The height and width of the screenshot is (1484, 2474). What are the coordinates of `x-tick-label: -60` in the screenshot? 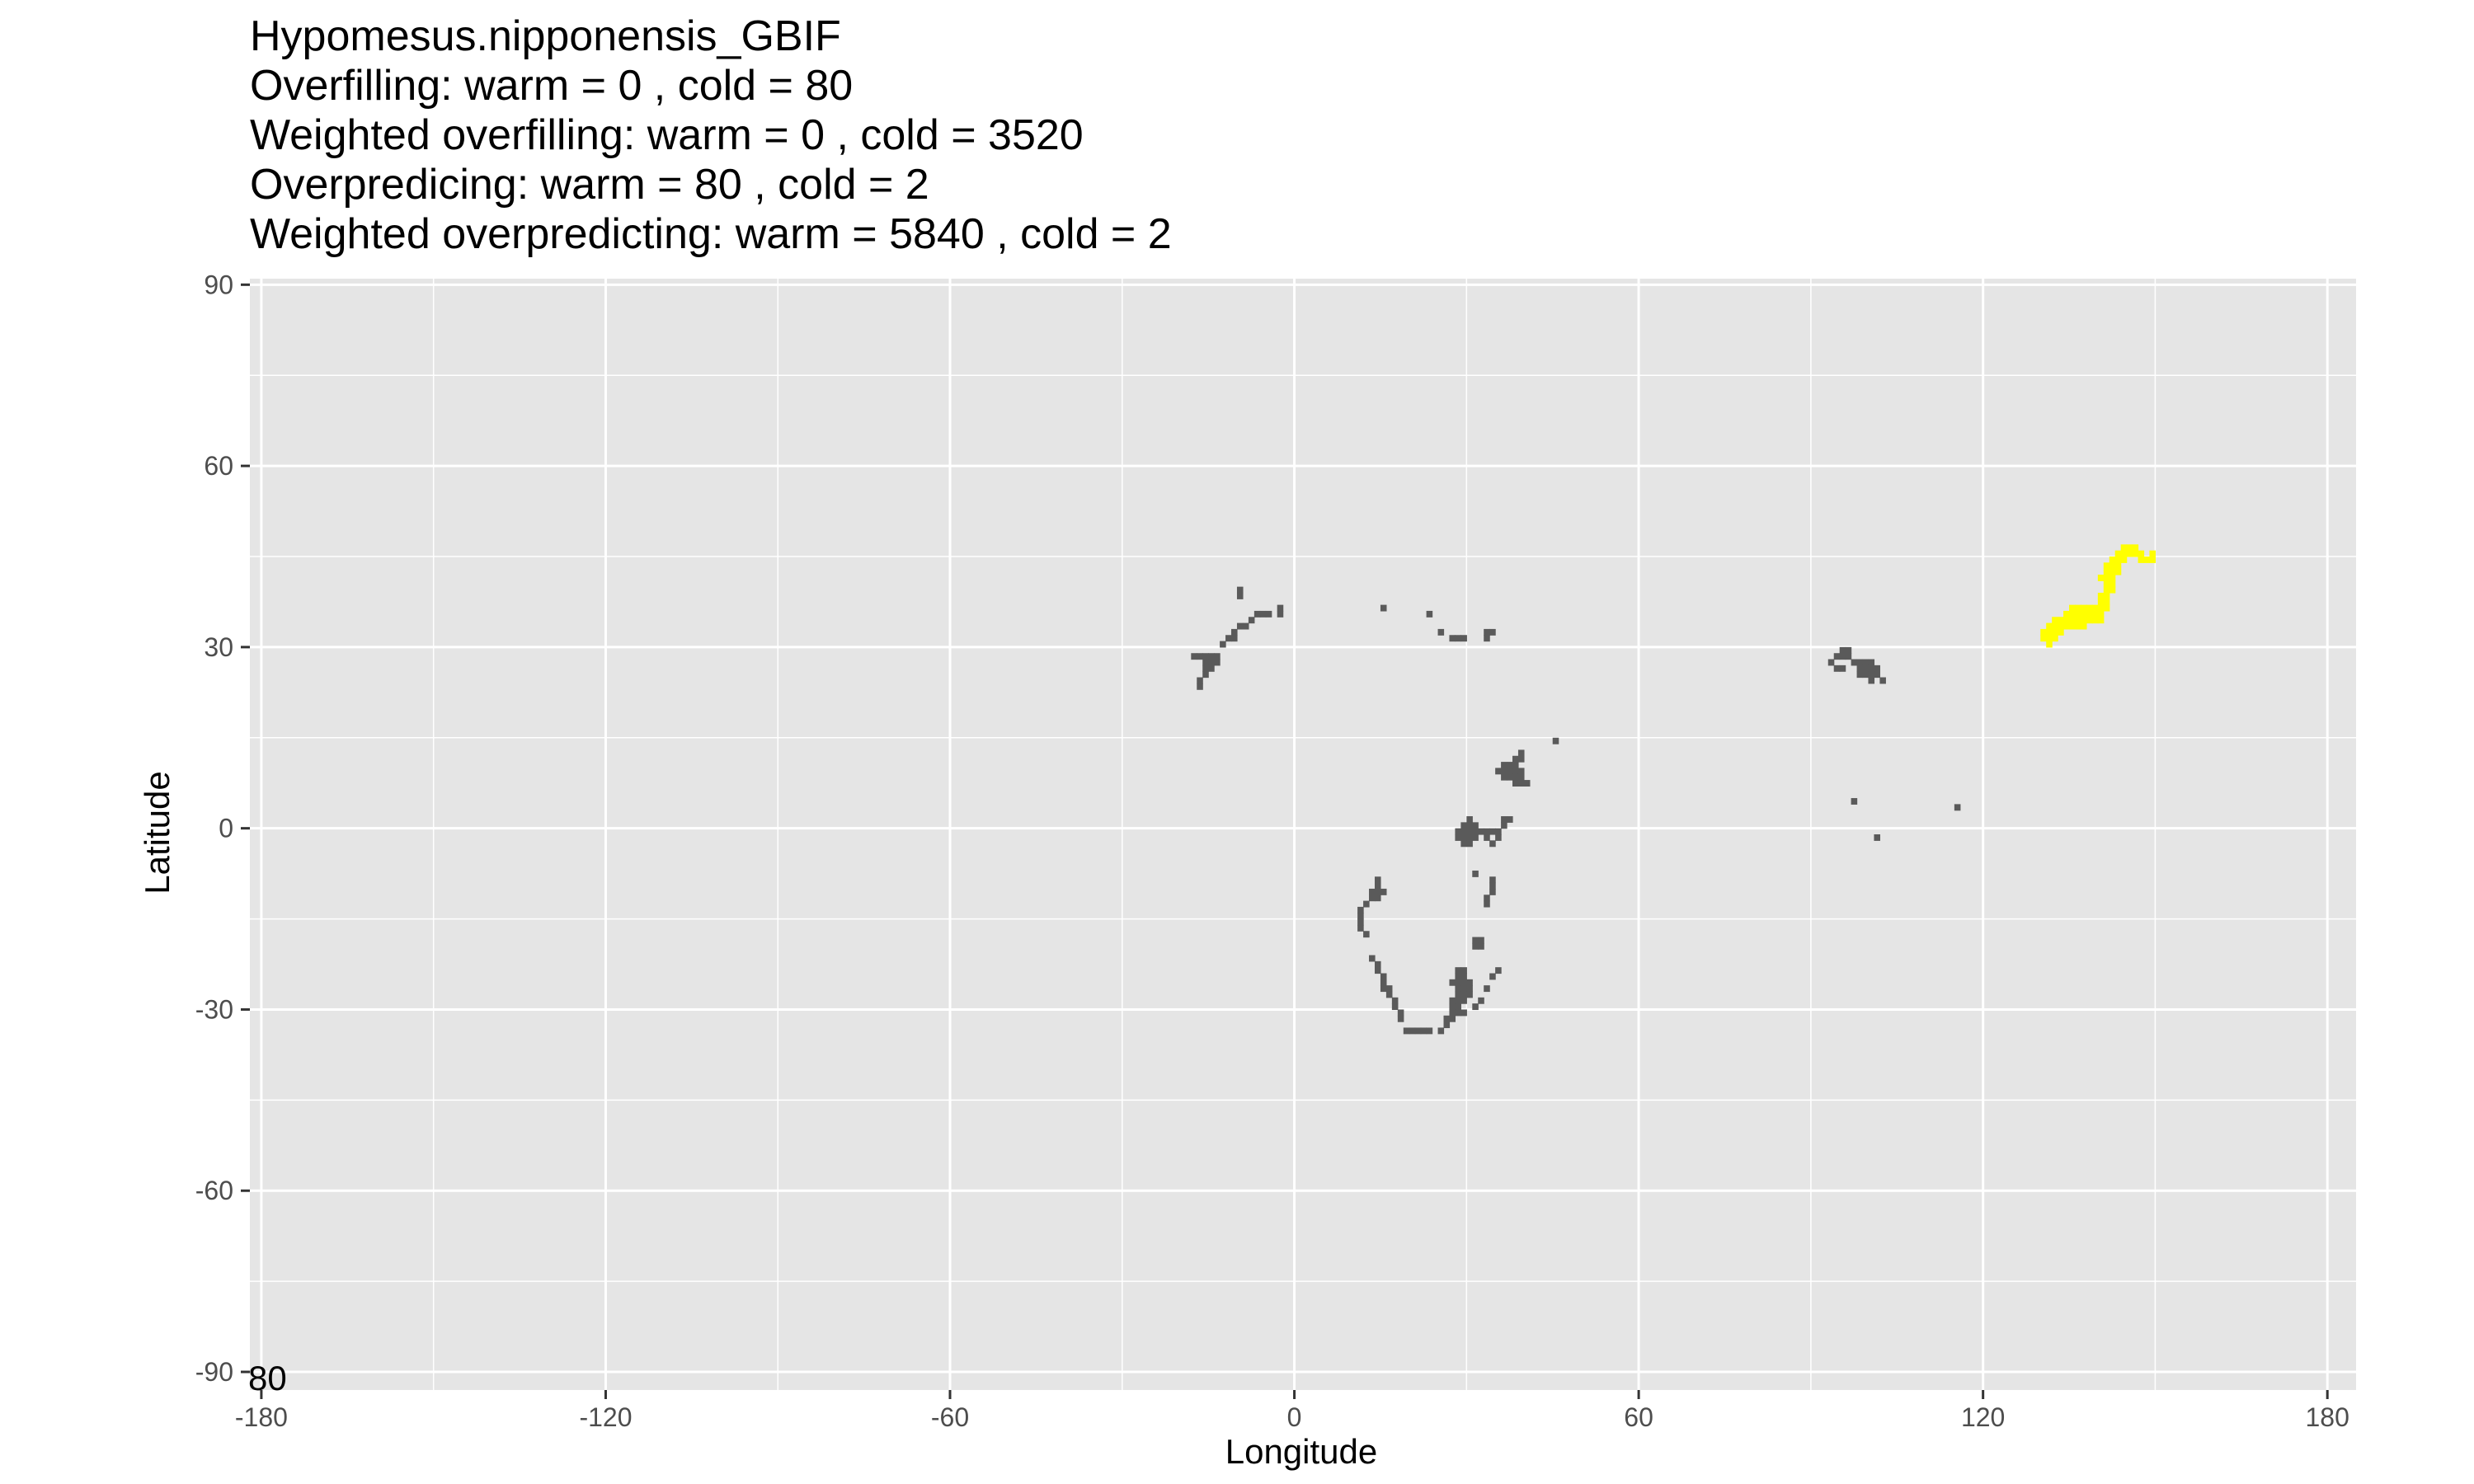 It's located at (950, 1417).